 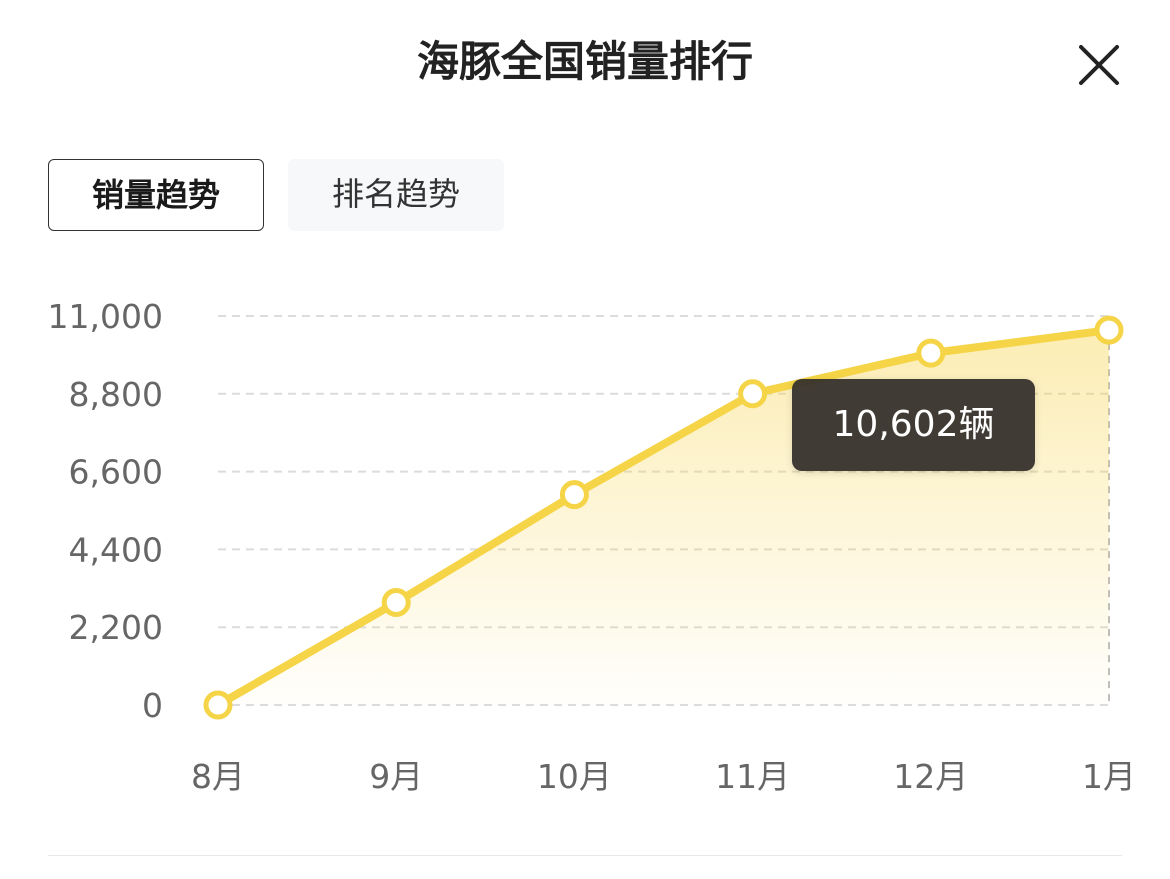 I want to click on x-tick-label: 1月, so click(x=1109, y=776).